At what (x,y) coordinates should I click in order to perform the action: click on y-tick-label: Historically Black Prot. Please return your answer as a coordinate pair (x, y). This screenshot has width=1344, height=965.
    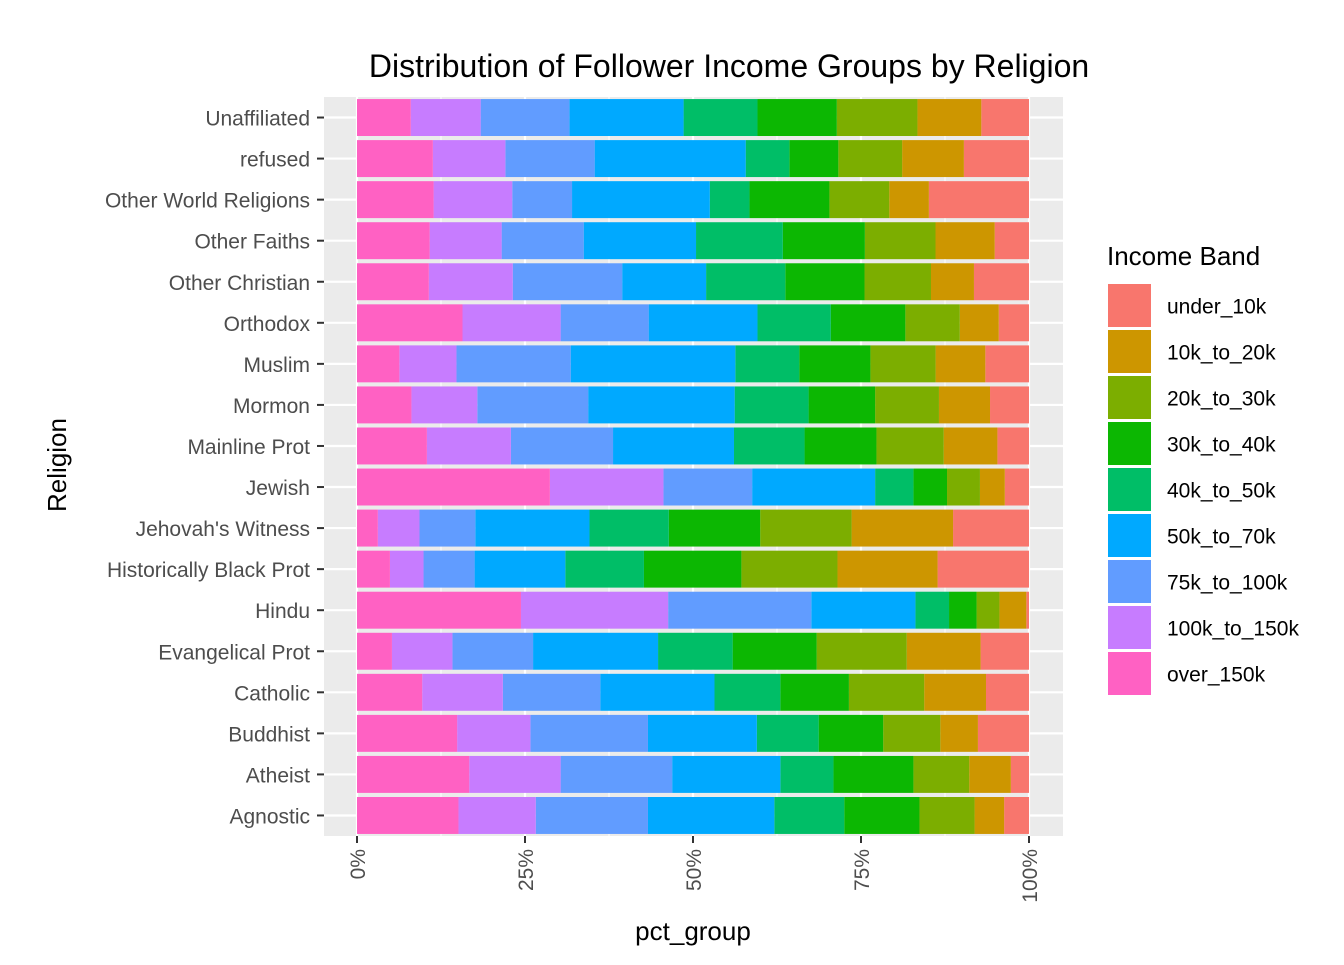
    Looking at the image, I should click on (208, 570).